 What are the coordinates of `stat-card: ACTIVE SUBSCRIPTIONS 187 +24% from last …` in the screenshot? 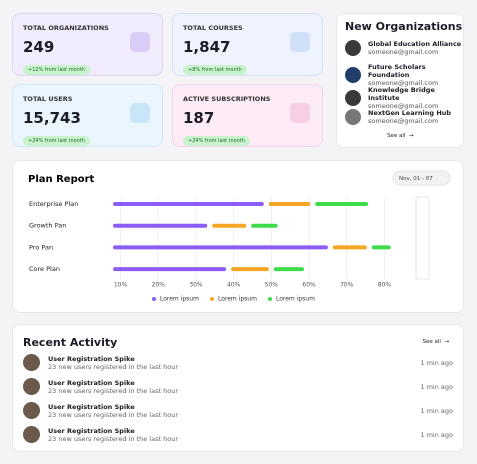 It's located at (247, 115).